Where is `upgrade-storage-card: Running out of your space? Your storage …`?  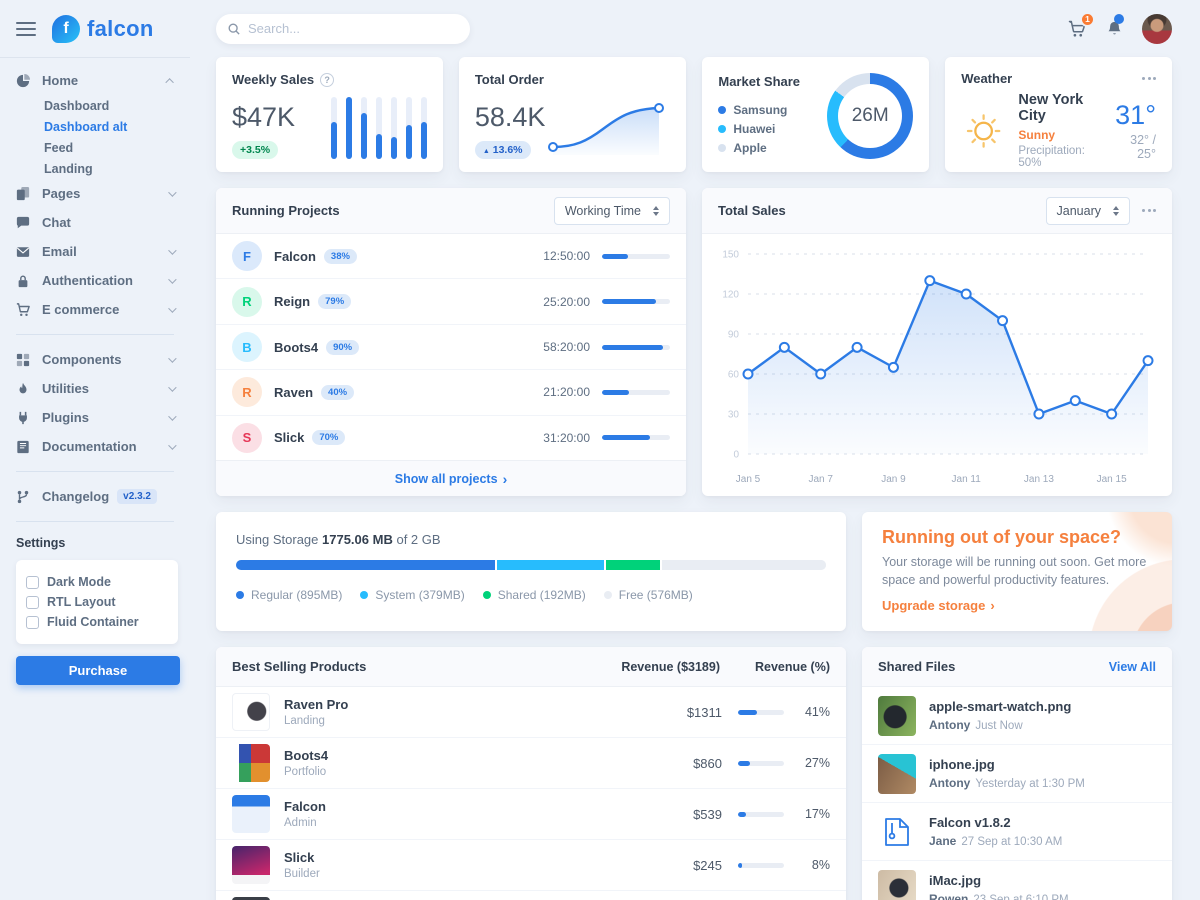
upgrade-storage-card: Running out of your space? Your storage … is located at coordinates (1017, 571).